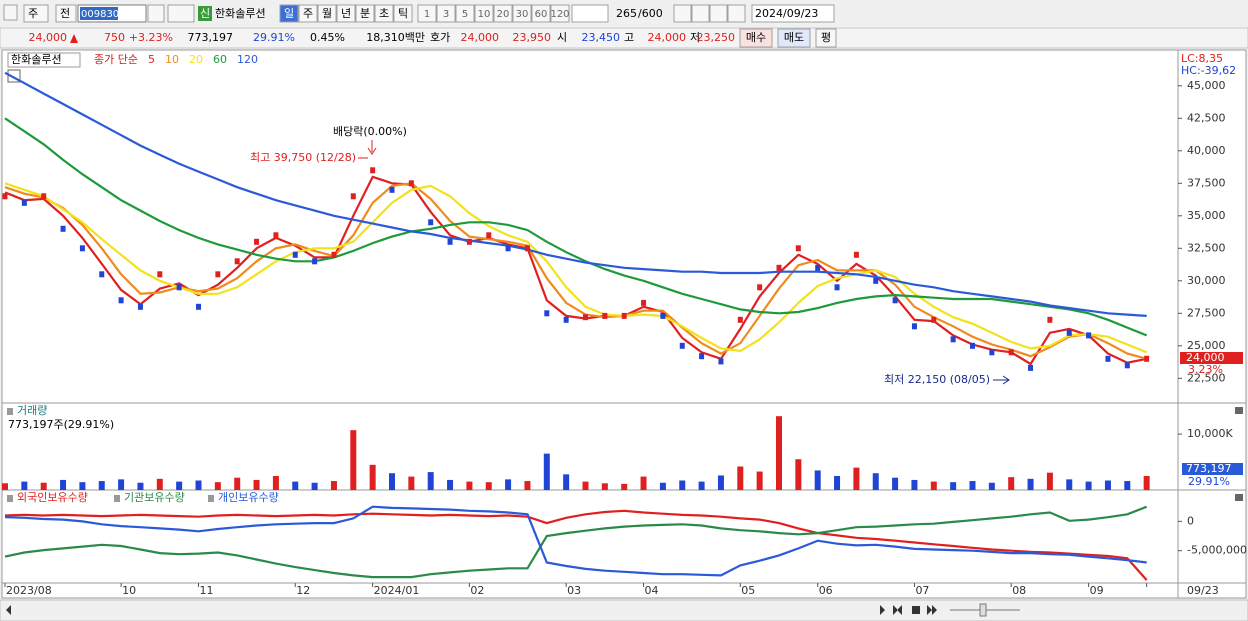  I want to click on volume-subtitle: 773,197주(29.91%), so click(61, 424).